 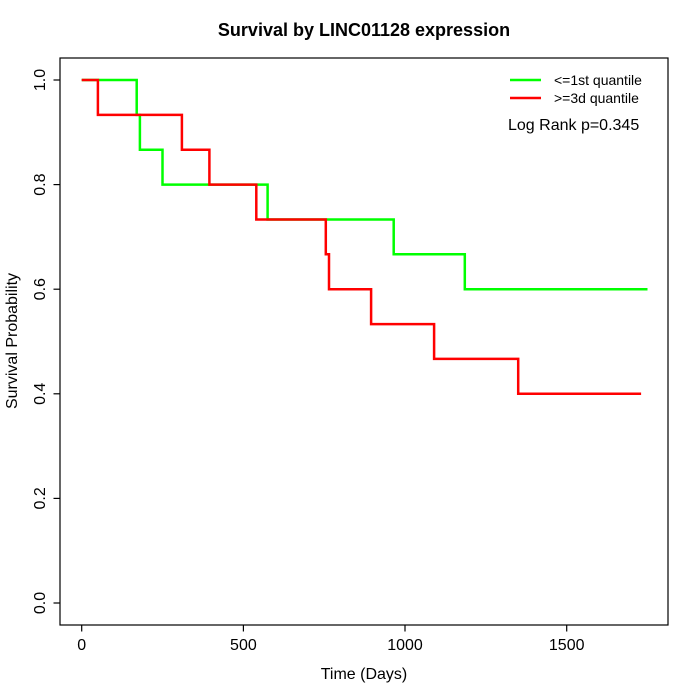 What do you see at coordinates (364, 30) in the screenshot?
I see `chart-title: Survival by LINC01128 expression` at bounding box center [364, 30].